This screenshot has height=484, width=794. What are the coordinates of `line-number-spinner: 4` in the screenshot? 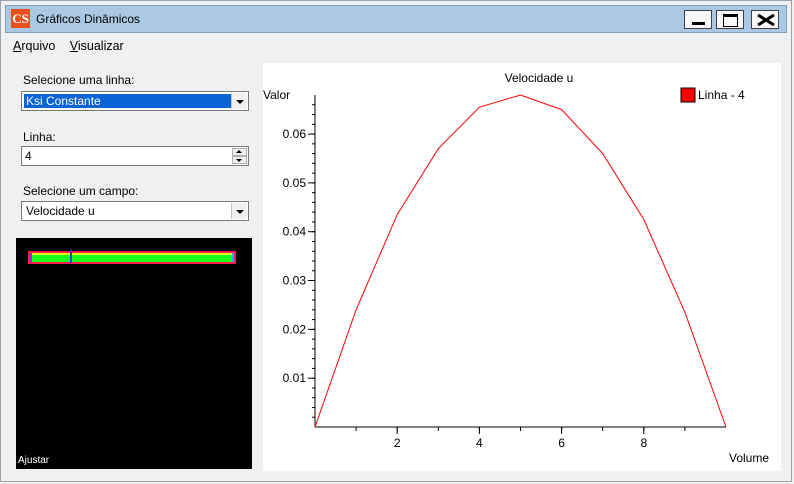 It's located at (135, 156).